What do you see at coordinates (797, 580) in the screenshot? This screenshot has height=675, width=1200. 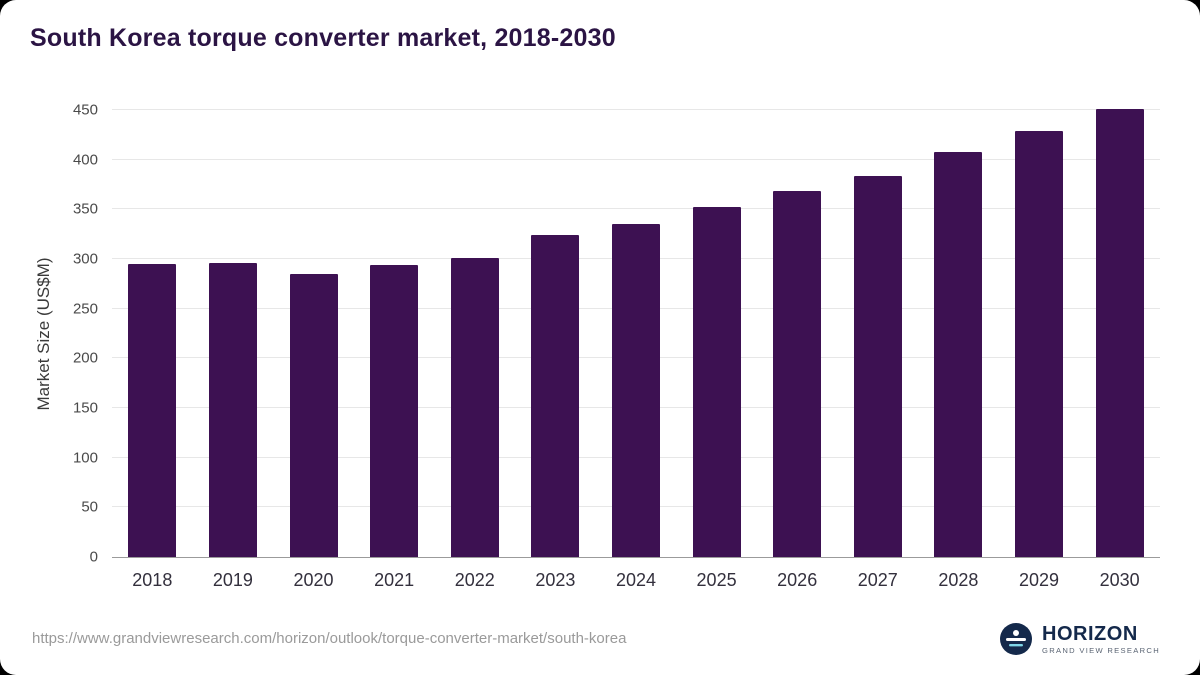 I see `x-tick-label: 2026` at bounding box center [797, 580].